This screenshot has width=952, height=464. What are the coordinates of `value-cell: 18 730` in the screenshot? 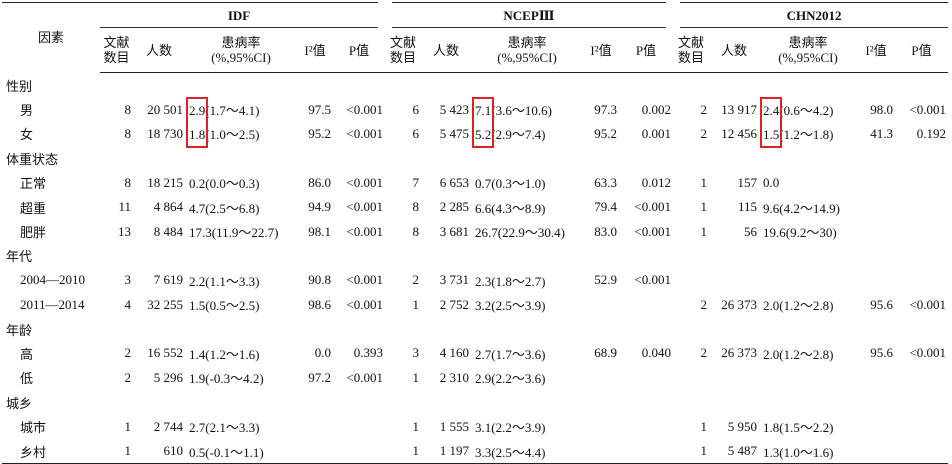 It's located at (165, 133).